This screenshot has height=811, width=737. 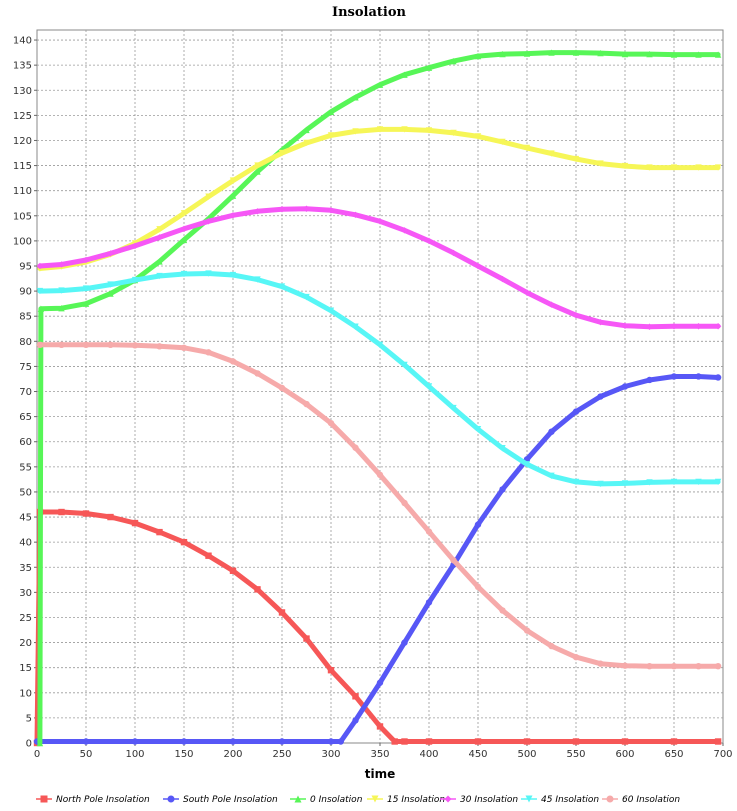 I want to click on x-tick-label: 0, so click(x=37, y=754).